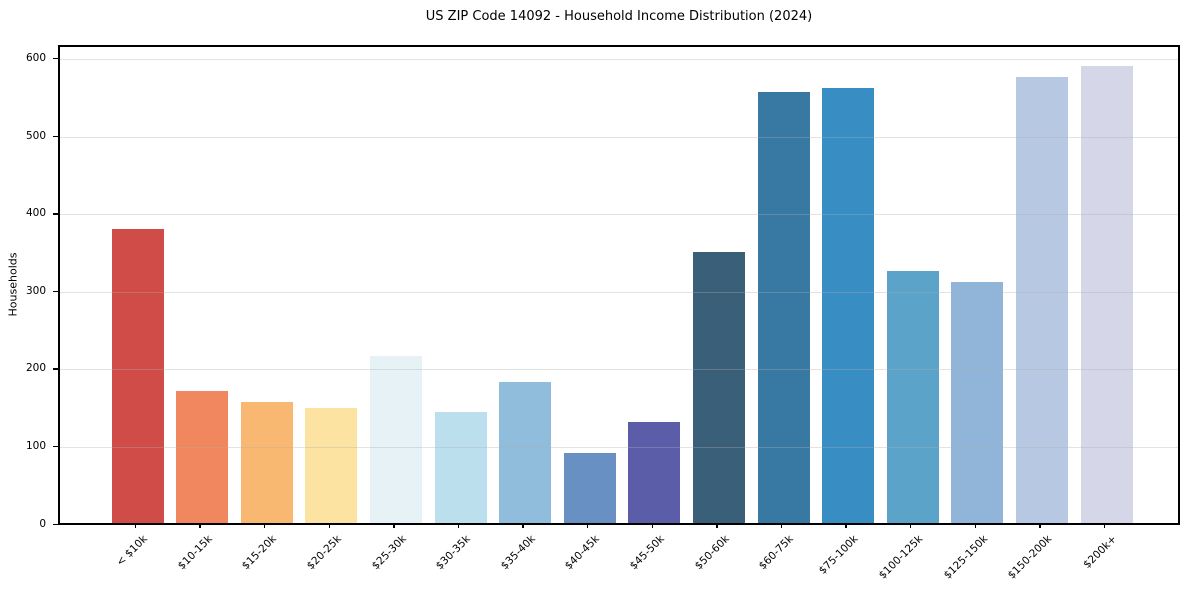  What do you see at coordinates (453, 553) in the screenshot?
I see `x-tick-label-$30-35k: $30-35k` at bounding box center [453, 553].